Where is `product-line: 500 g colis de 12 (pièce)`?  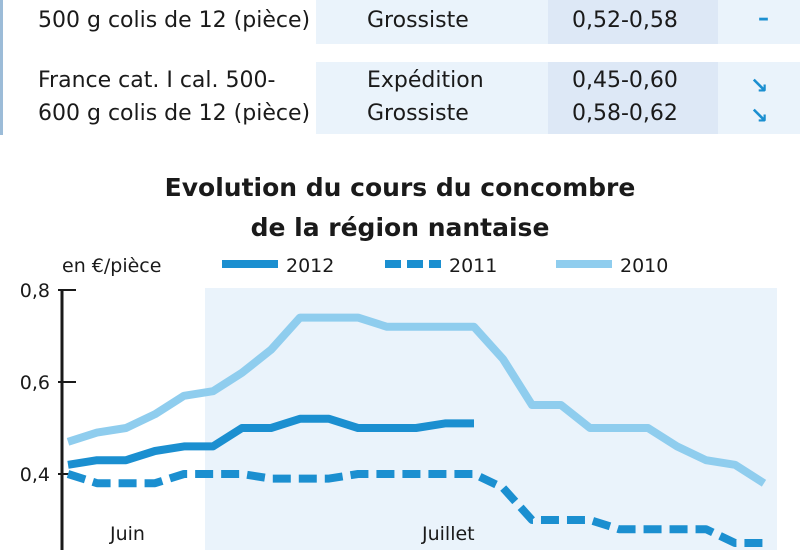
product-line: 500 g colis de 12 (pièce) is located at coordinates (174, 20).